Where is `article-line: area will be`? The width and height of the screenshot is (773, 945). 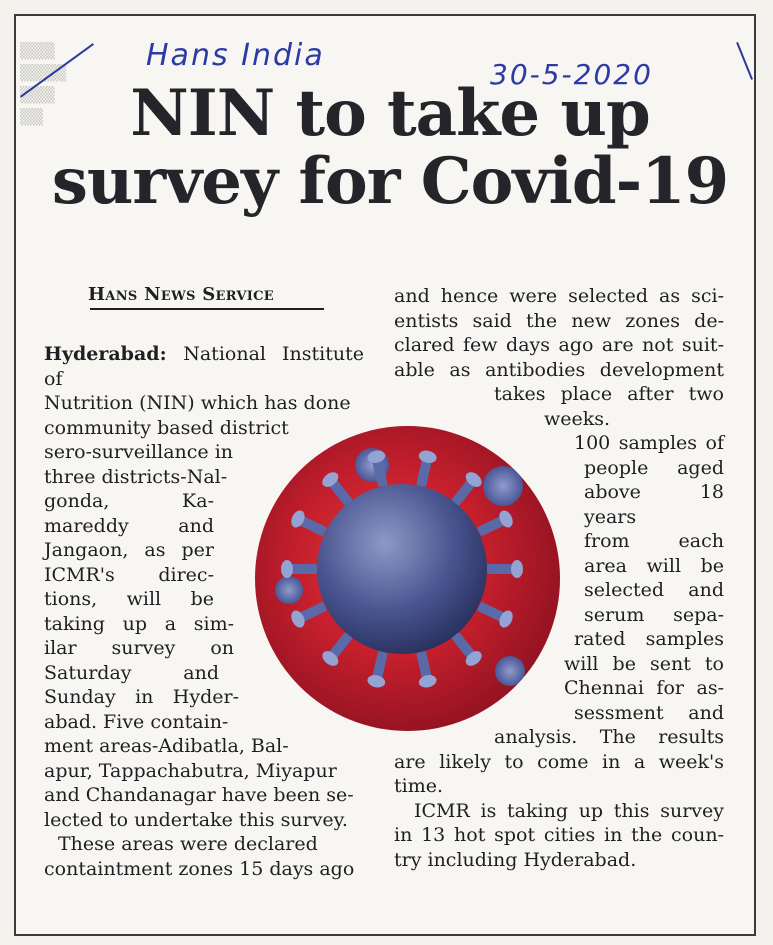
article-line: area will be is located at coordinates (654, 565).